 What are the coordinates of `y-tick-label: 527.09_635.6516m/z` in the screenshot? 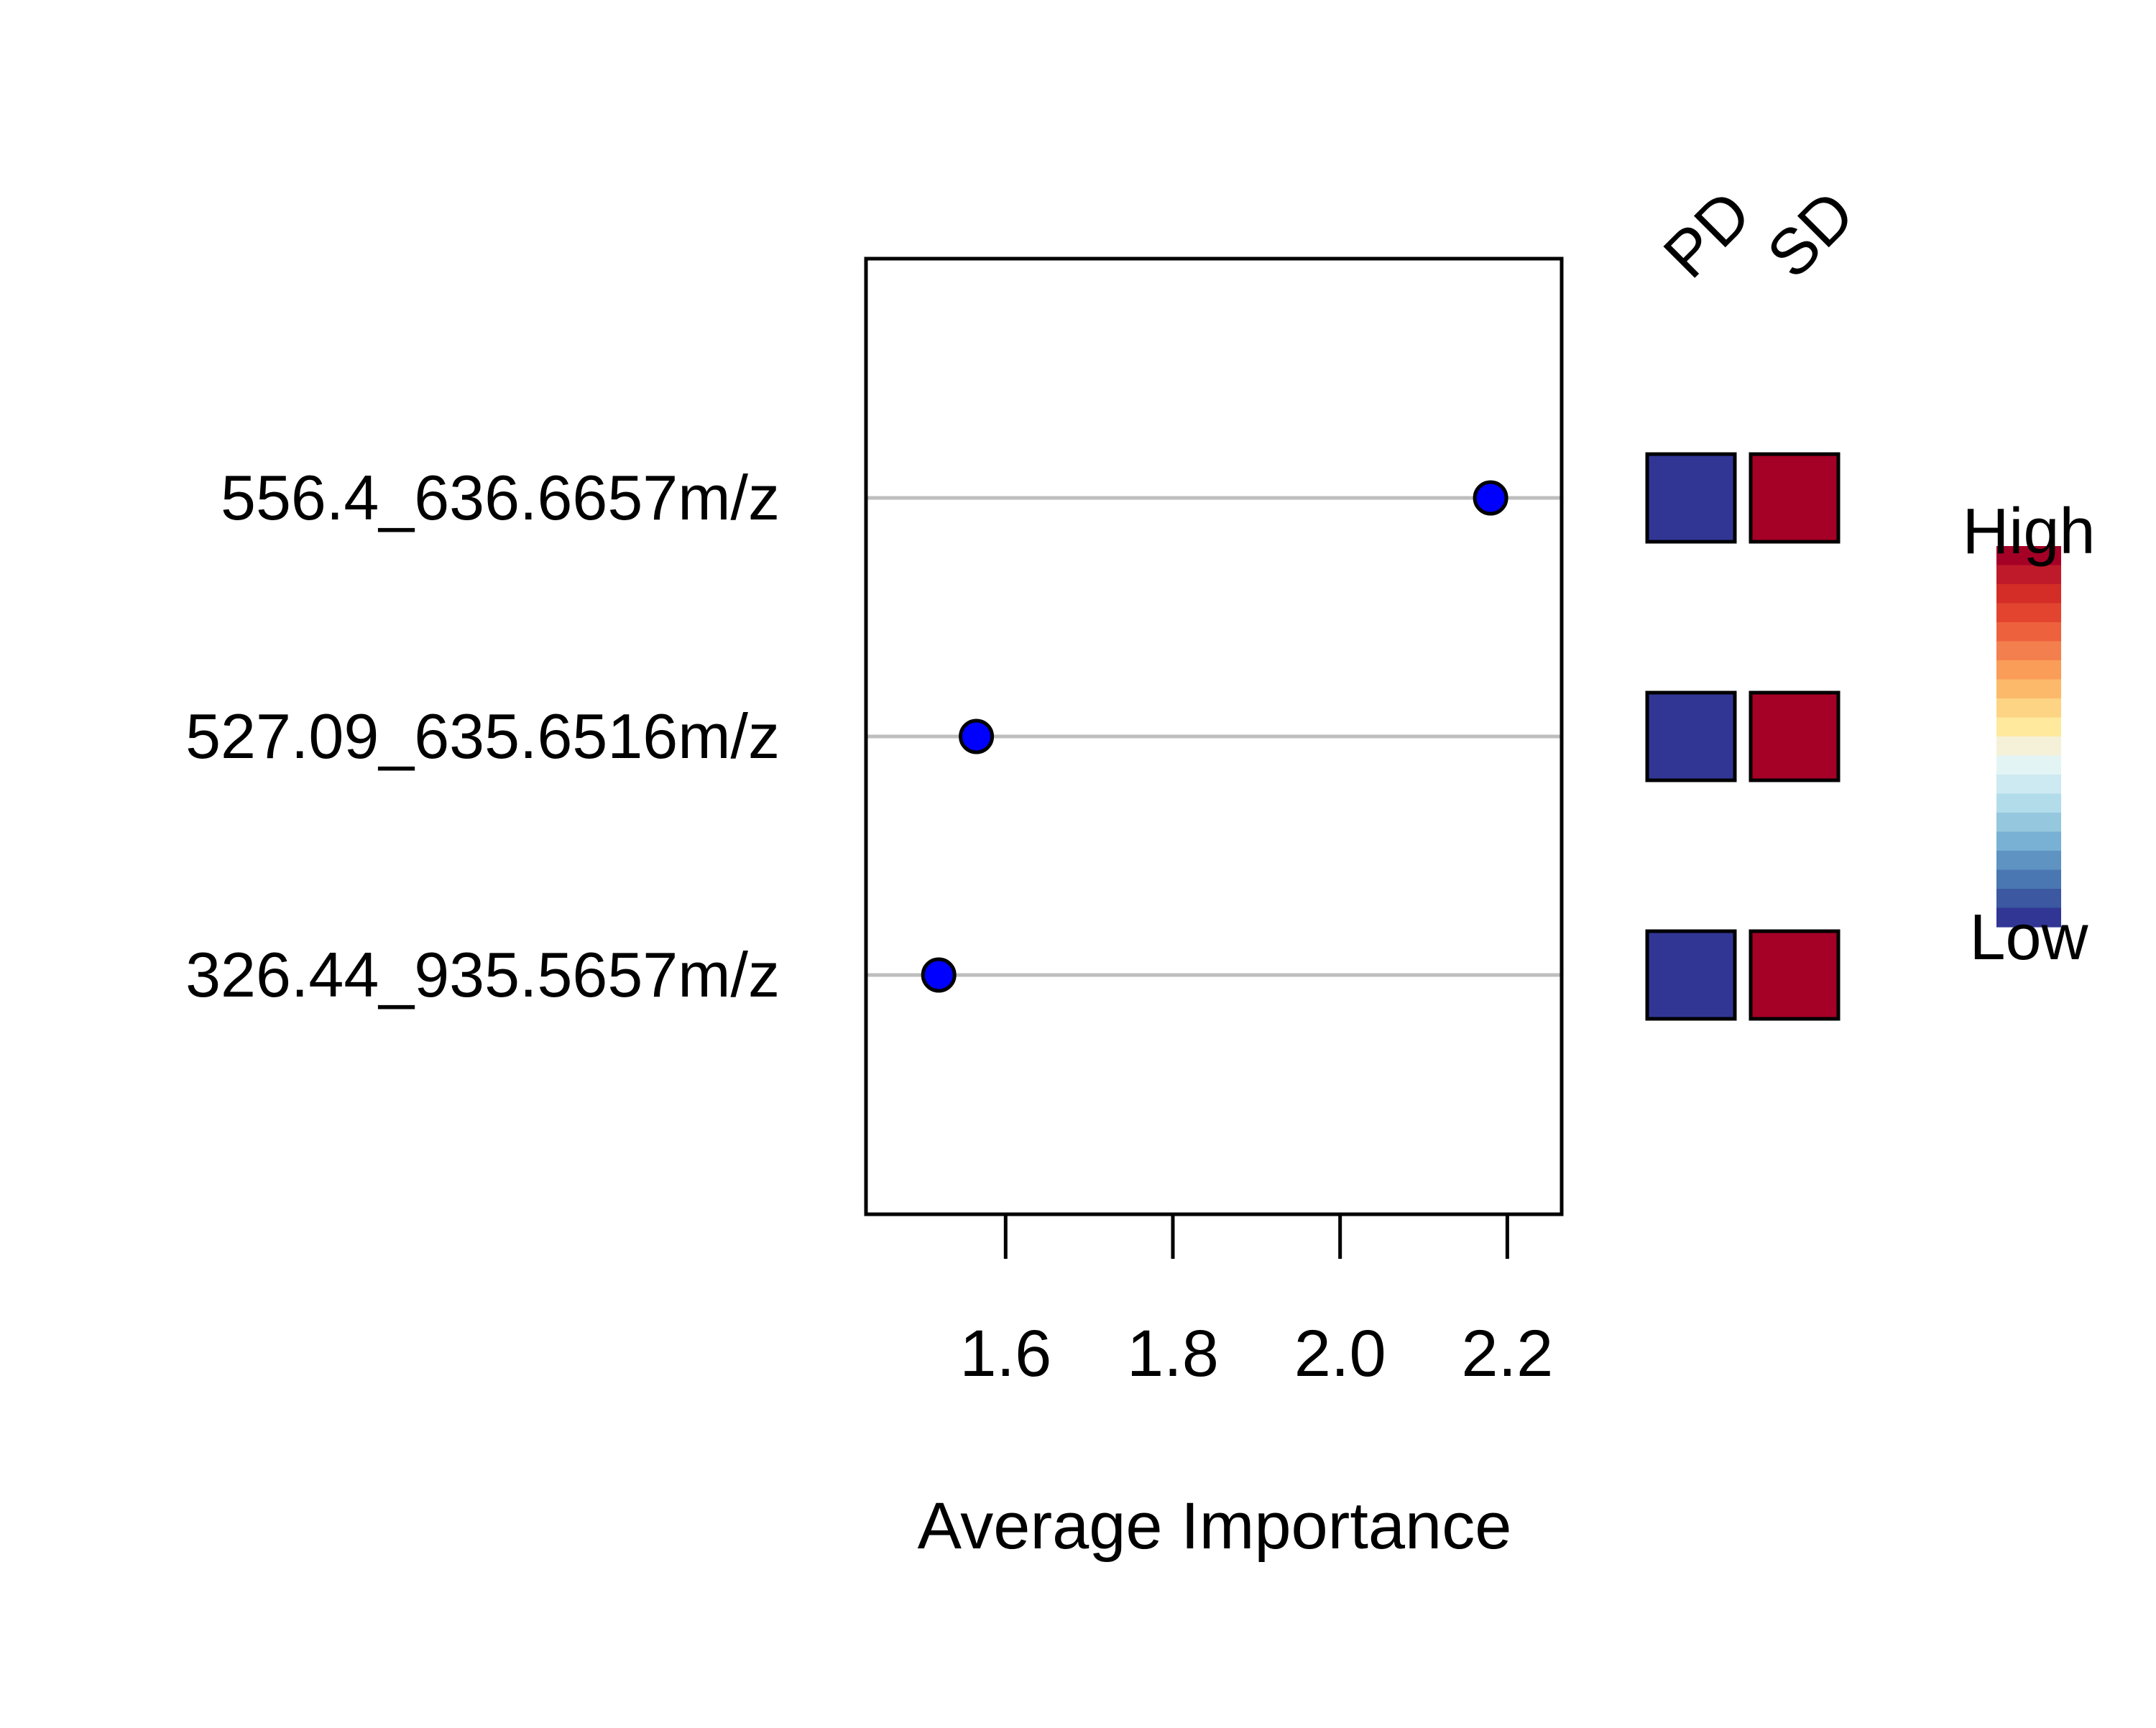 It's located at (482, 737).